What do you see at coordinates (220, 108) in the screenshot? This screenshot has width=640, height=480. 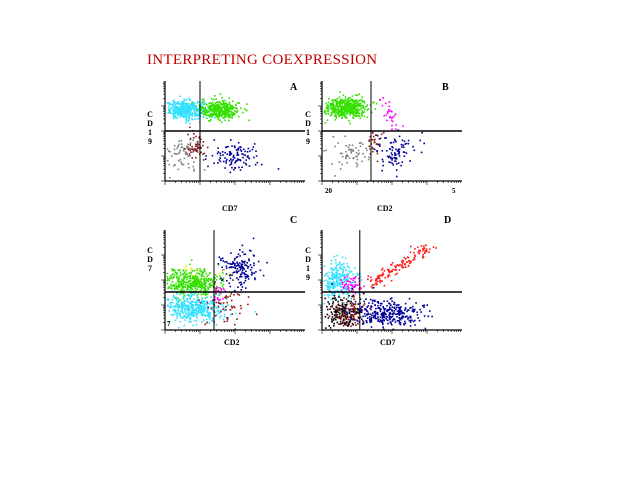 I see `population-green` at bounding box center [220, 108].